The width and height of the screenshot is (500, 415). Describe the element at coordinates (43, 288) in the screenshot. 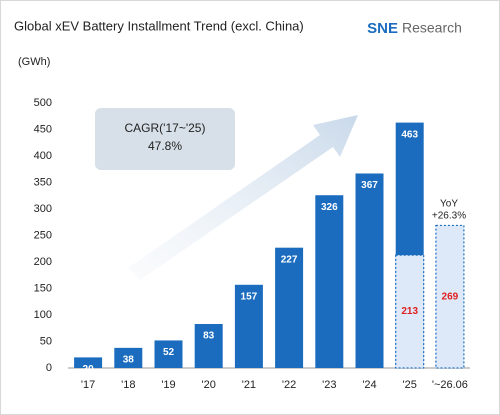

I see `y-tick-label: 150` at that location.